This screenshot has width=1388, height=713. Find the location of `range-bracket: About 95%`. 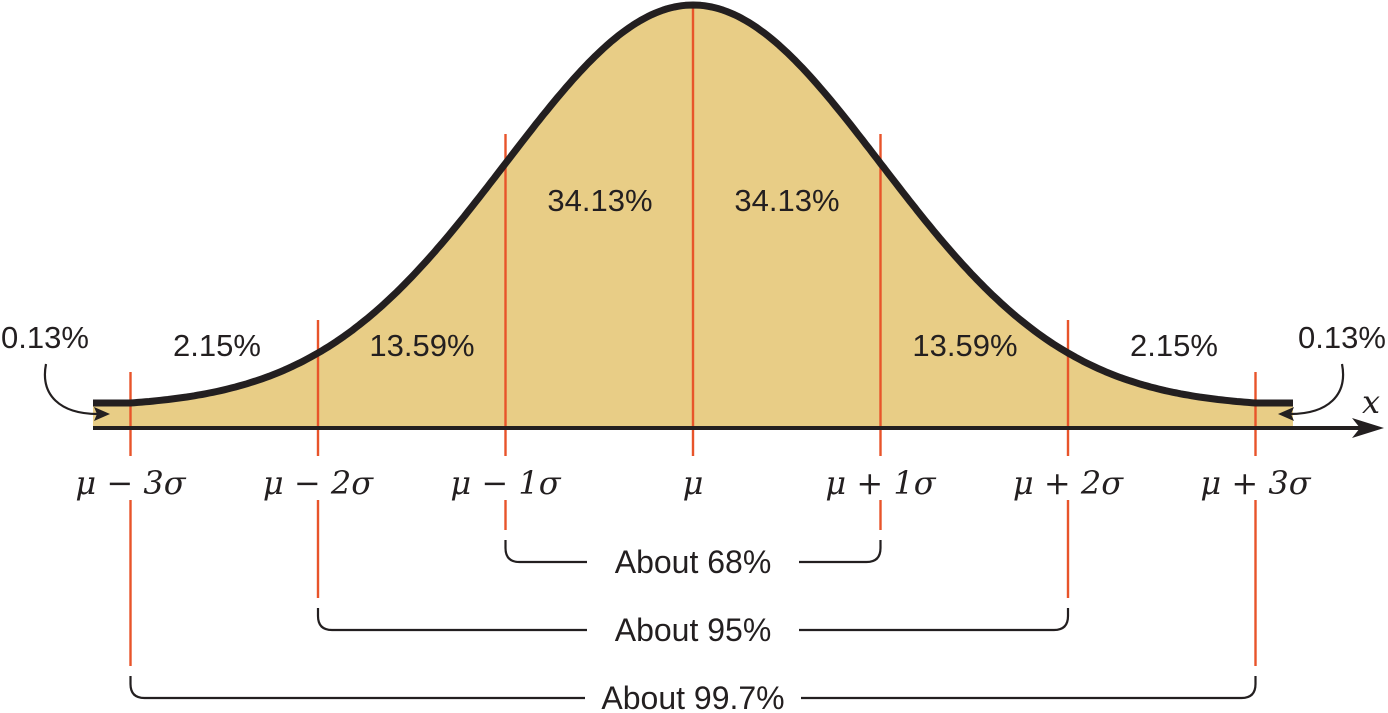

range-bracket: About 95% is located at coordinates (693, 628).